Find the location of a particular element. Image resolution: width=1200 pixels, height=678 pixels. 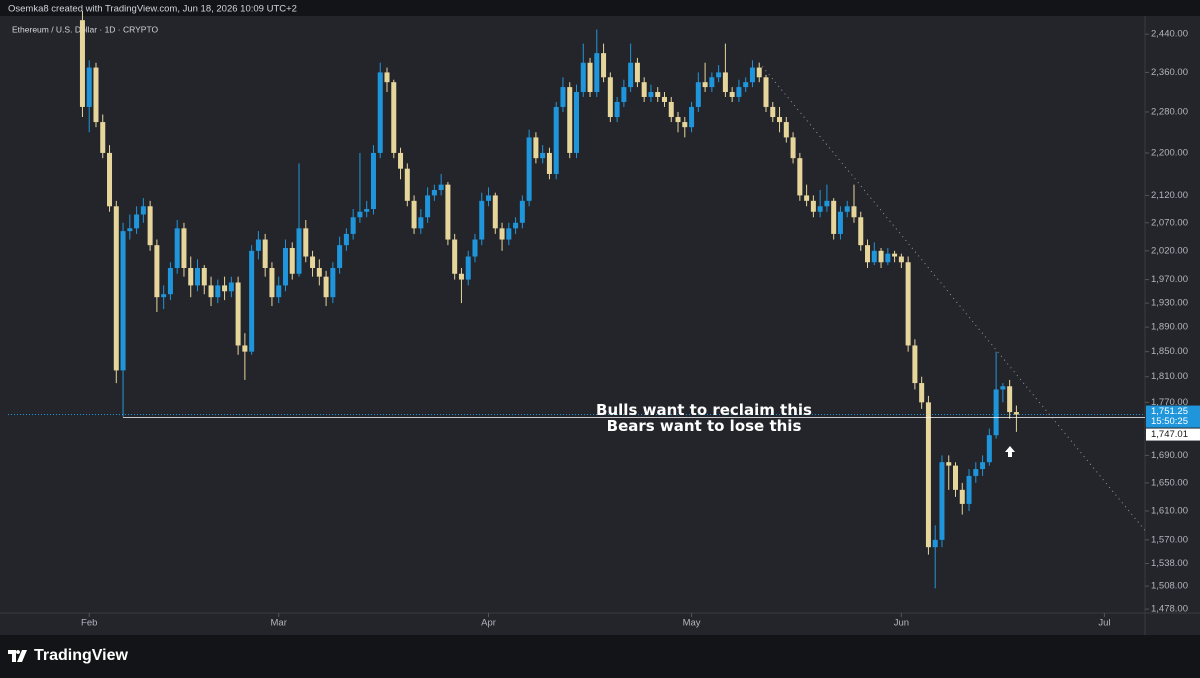

y-tick-label: 2,440.00 is located at coordinates (1169, 34).